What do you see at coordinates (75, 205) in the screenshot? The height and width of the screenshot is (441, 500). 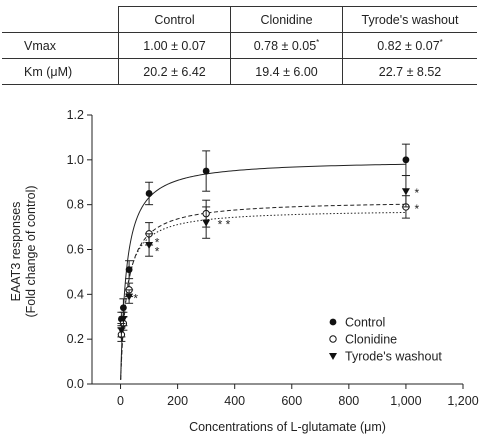 I see `y-tick-label: 0.8` at bounding box center [75, 205].